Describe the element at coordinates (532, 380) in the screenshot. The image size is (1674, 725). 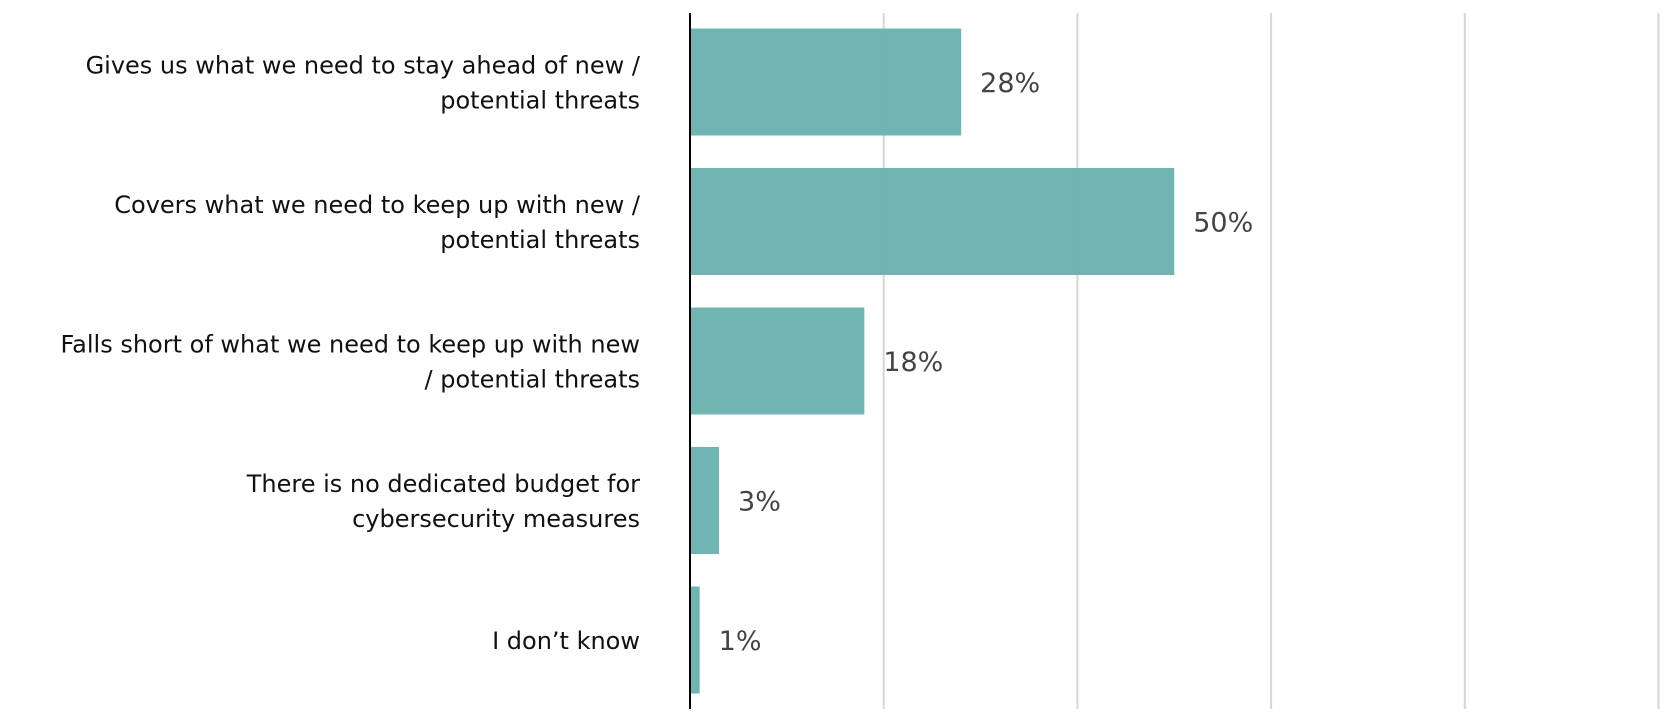
I see `category-label-line: / potential threats` at that location.